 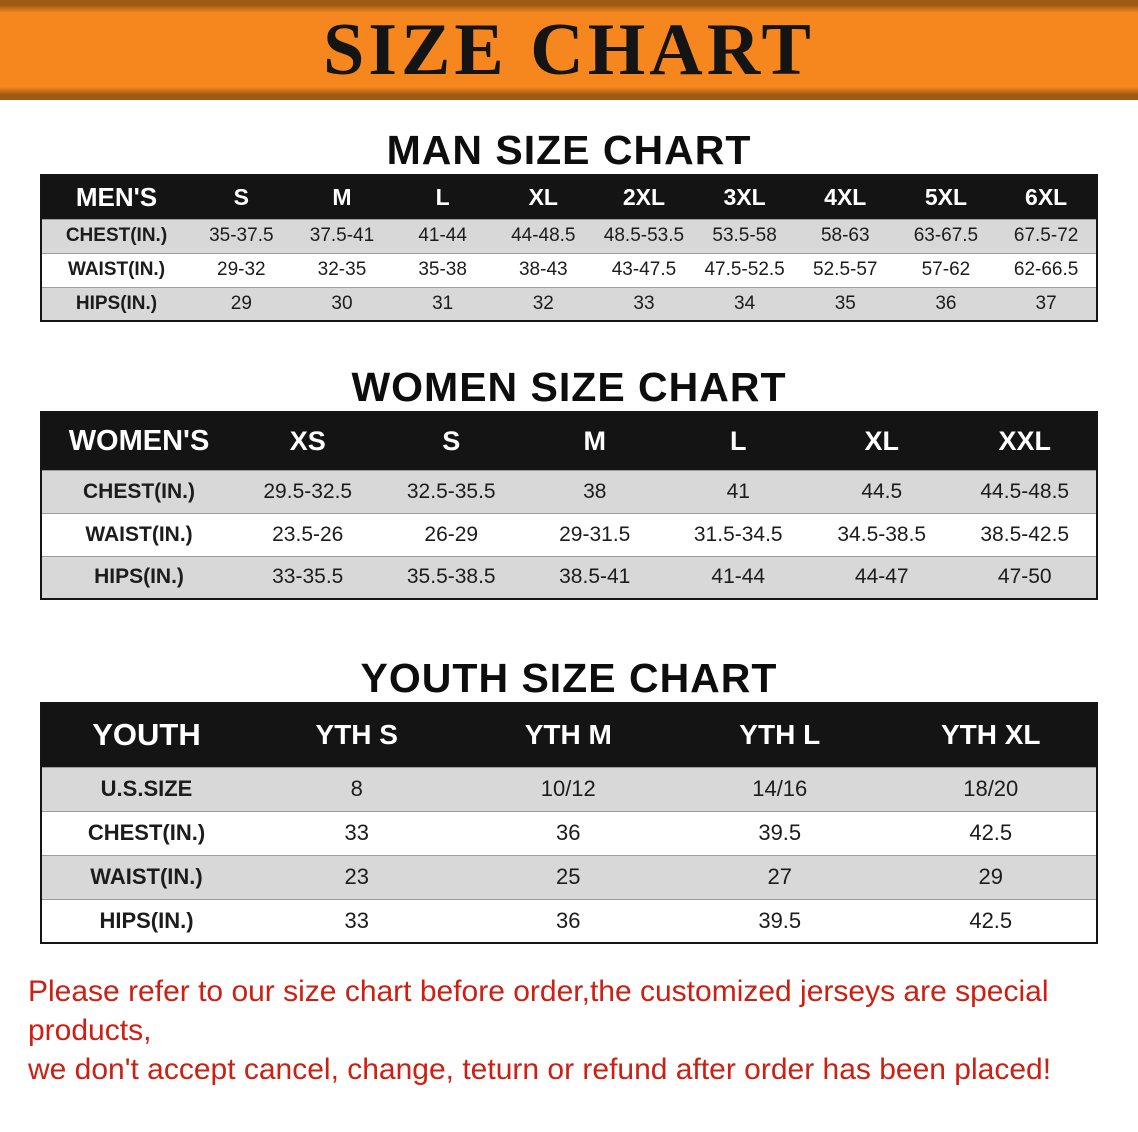 I want to click on women-table-header-row: WOMEN'S XS S M L XL XXL, so click(x=569, y=441).